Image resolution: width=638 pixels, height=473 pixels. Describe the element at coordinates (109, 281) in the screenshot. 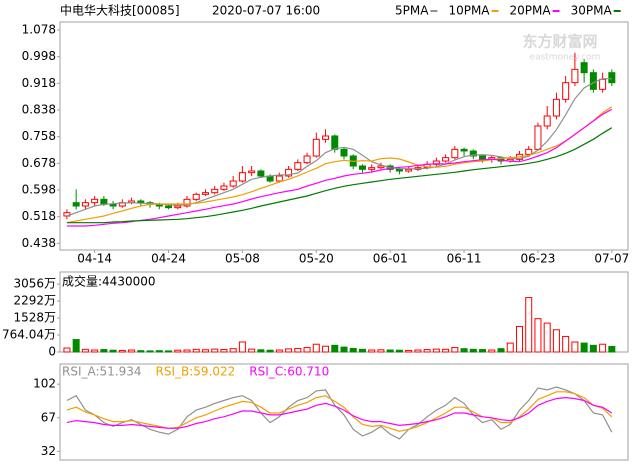

I see `volume-title: 成交量:4430000` at that location.